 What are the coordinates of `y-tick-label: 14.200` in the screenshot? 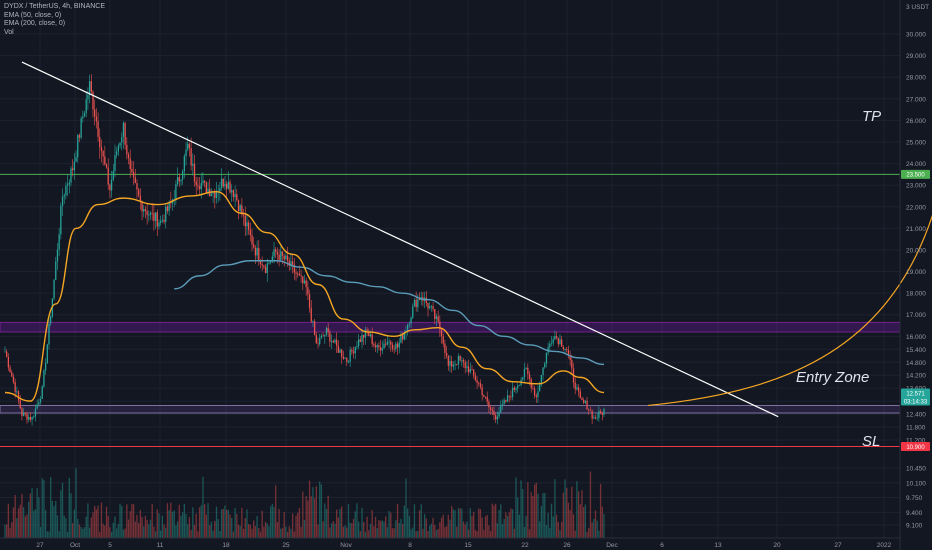 It's located at (916, 376).